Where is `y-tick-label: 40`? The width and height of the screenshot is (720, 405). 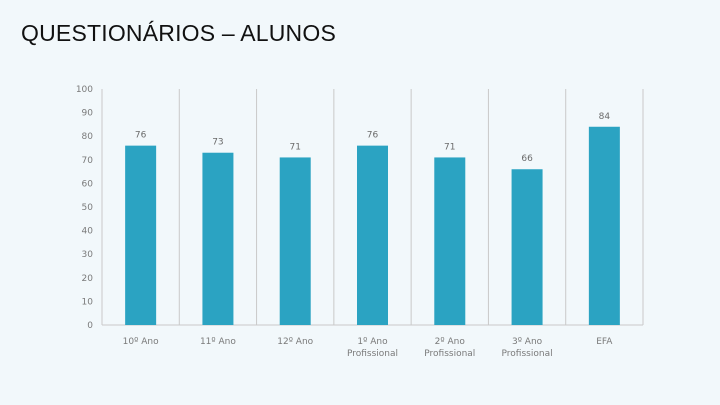 y-tick-label: 40 is located at coordinates (88, 232).